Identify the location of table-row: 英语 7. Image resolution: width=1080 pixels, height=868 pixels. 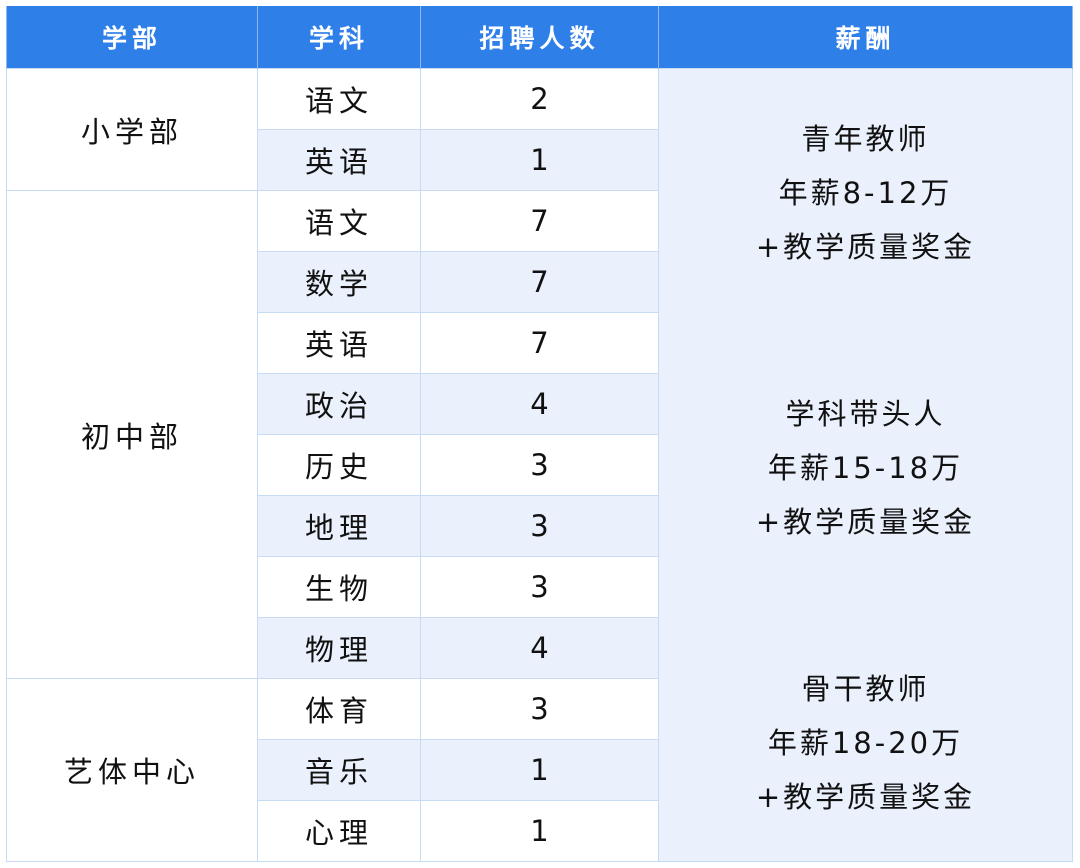
(540, 343).